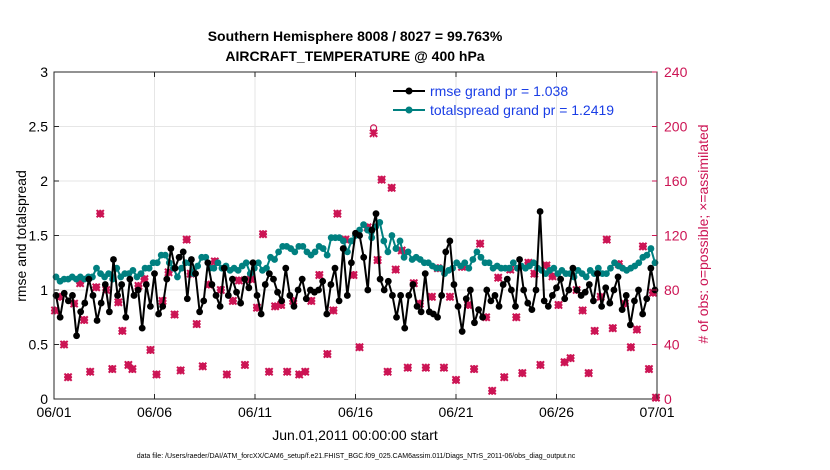  I want to click on x-tick-label: 06/11, so click(255, 412).